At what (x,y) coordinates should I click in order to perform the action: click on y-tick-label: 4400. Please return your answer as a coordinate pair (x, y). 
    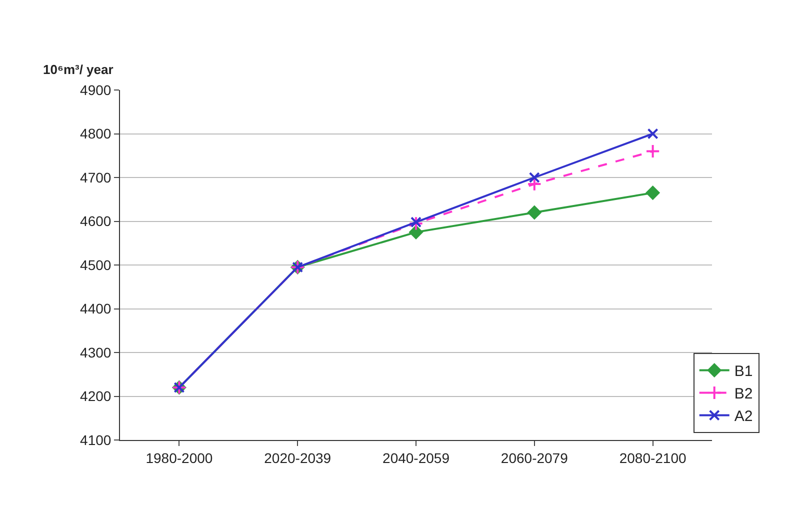
    Looking at the image, I should click on (96, 308).